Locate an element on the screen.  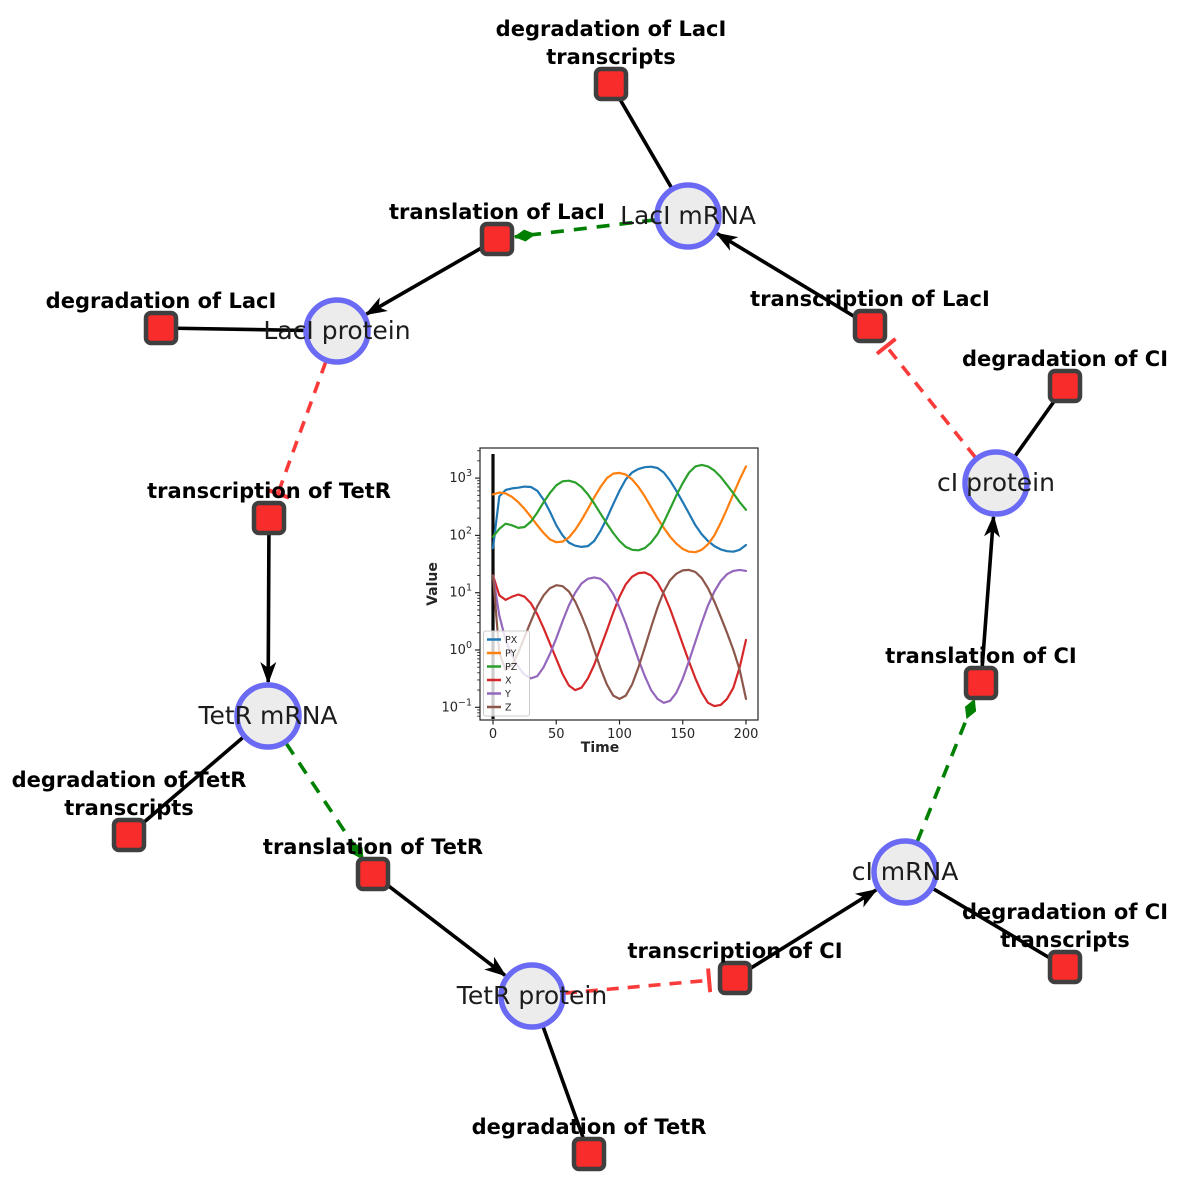
series-line-Y is located at coordinates (619, 636).